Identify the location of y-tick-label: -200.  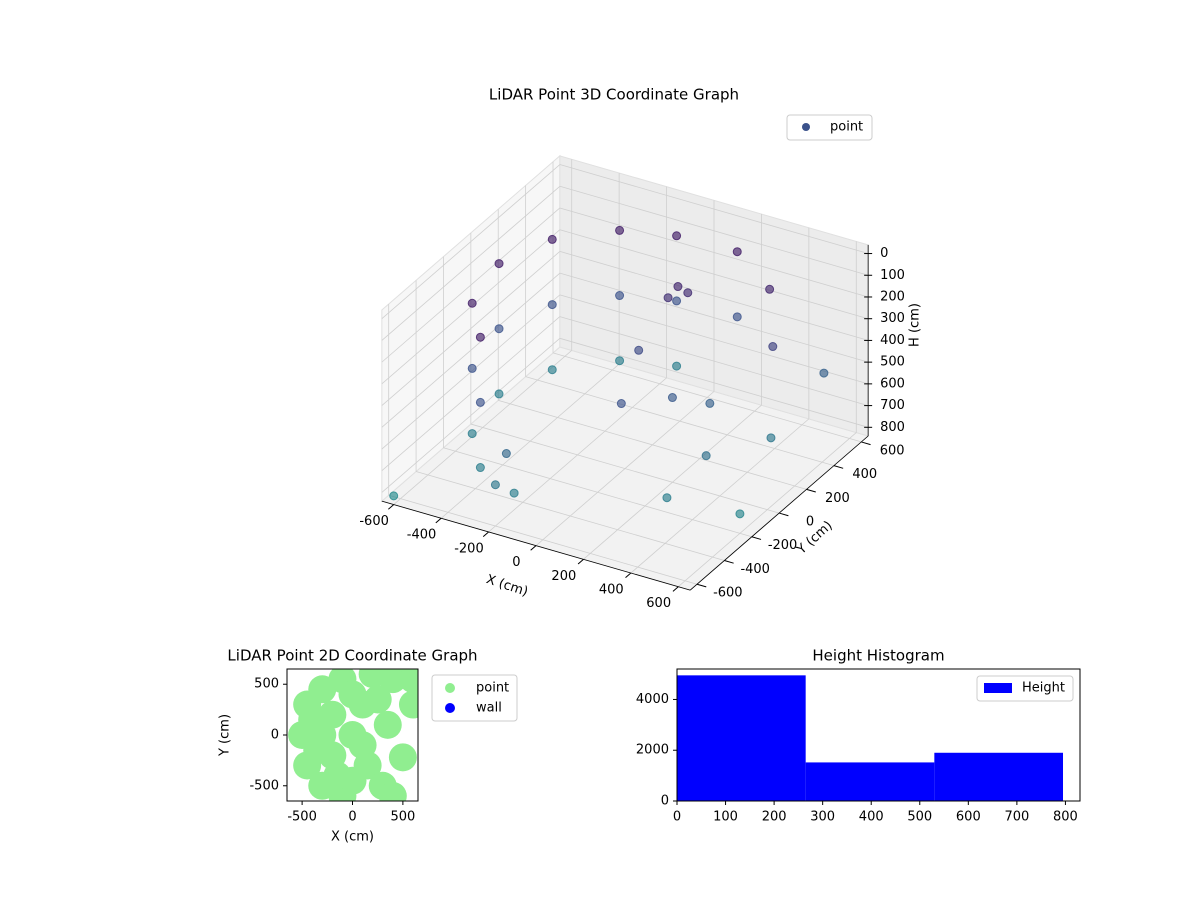
(783, 545).